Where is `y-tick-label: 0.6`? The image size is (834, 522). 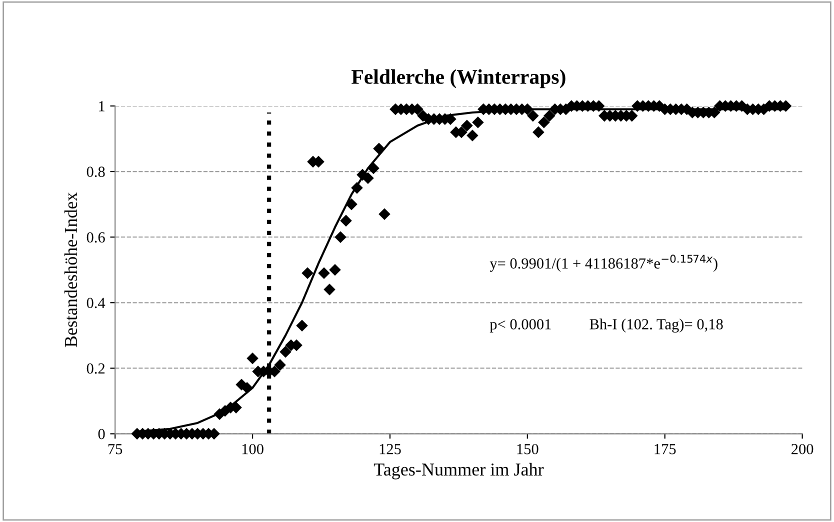 y-tick-label: 0.6 is located at coordinates (95, 237).